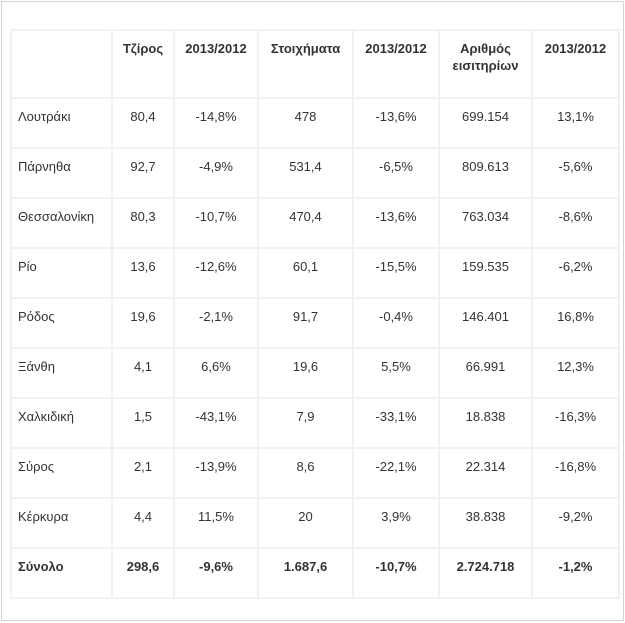 The width and height of the screenshot is (625, 623). What do you see at coordinates (305, 173) in the screenshot?
I see `cell-bets: 531,4` at bounding box center [305, 173].